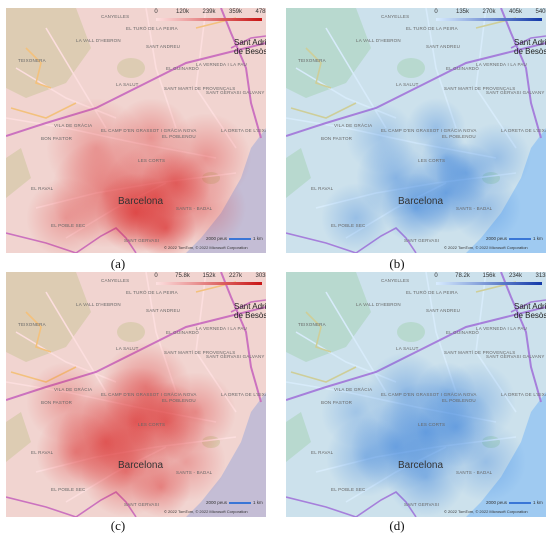 The height and width of the screenshot is (537, 550). I want to click on color-legend: 0 135k 270k 405k 540k, so click(490, 16).